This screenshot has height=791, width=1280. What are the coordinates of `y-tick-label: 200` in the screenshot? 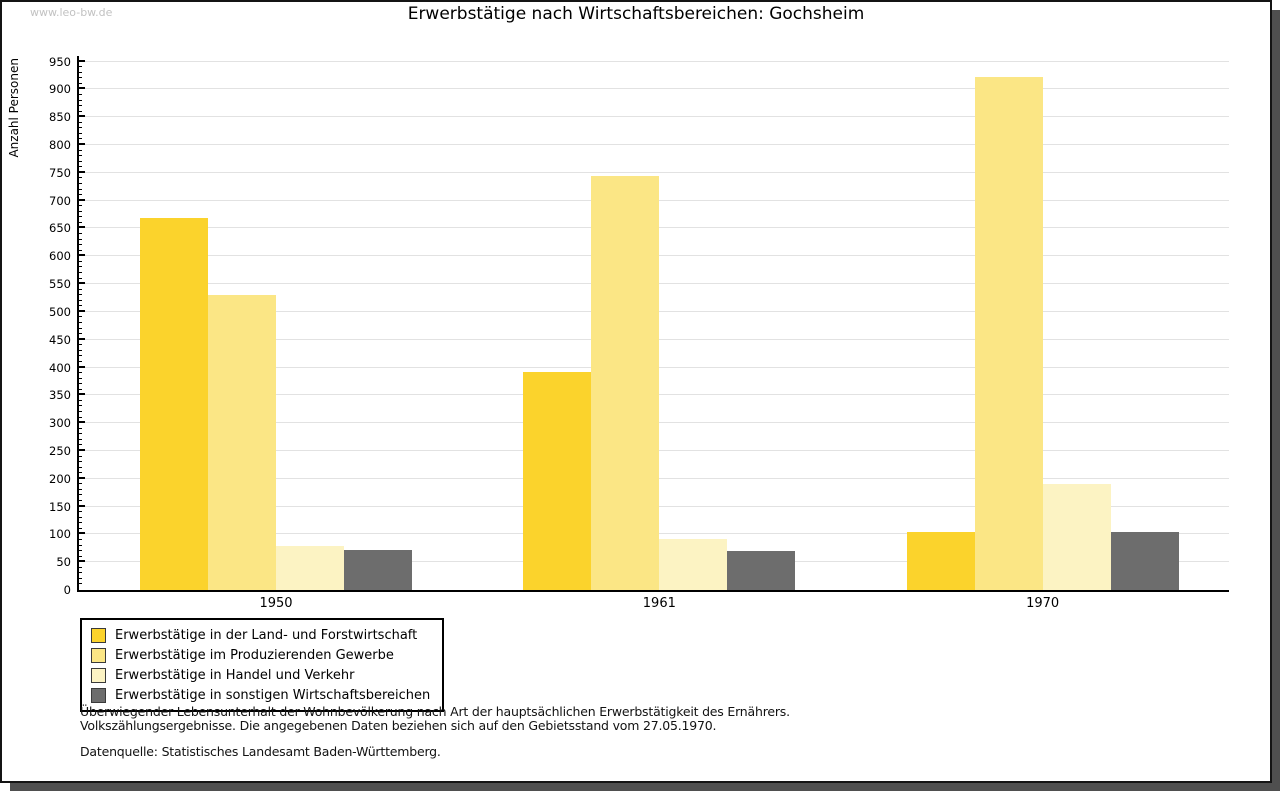 It's located at (60, 478).